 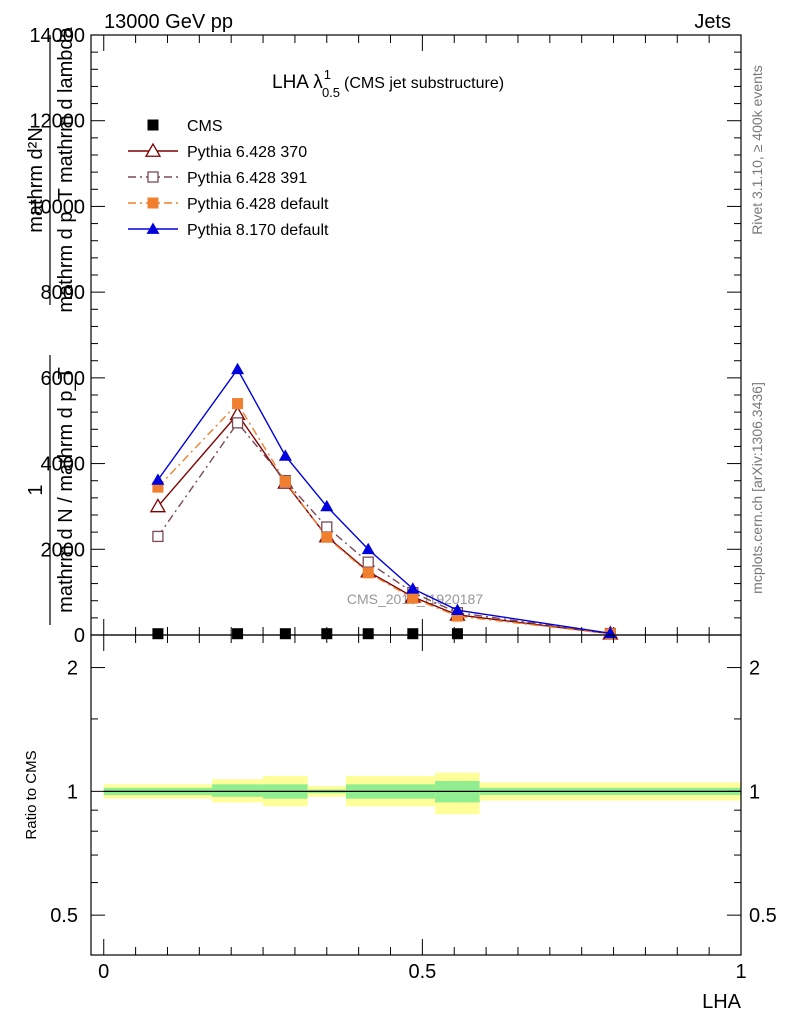 I want to click on main-title: LHA λ1 0.5 (CMS jet substructure), so click(x=388, y=83).